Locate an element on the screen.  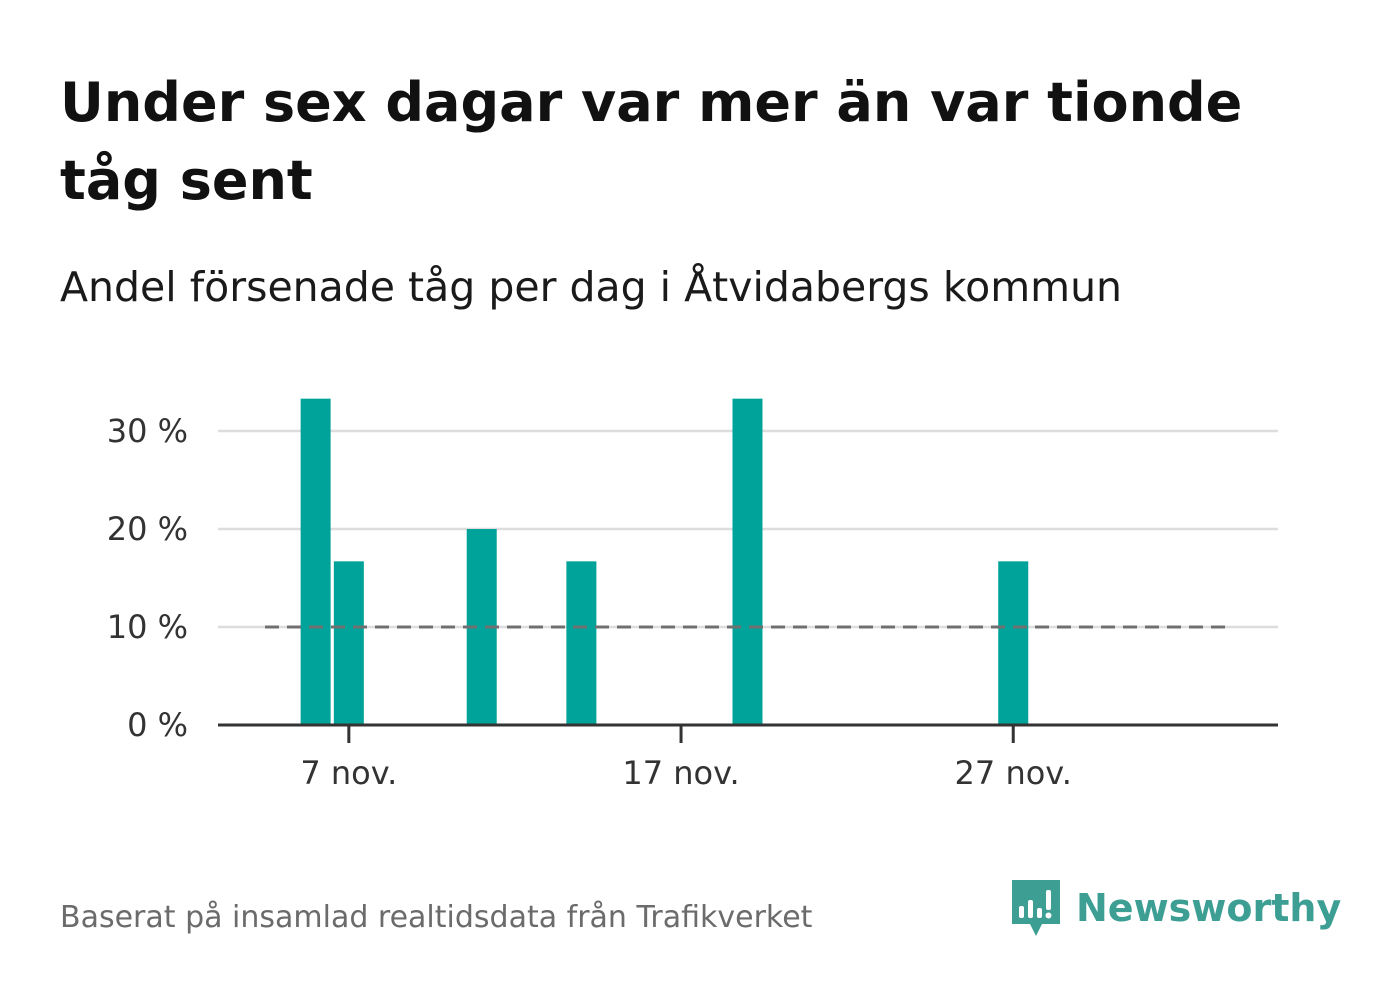
brand-logo: Newsworthy is located at coordinates (1175, 908).